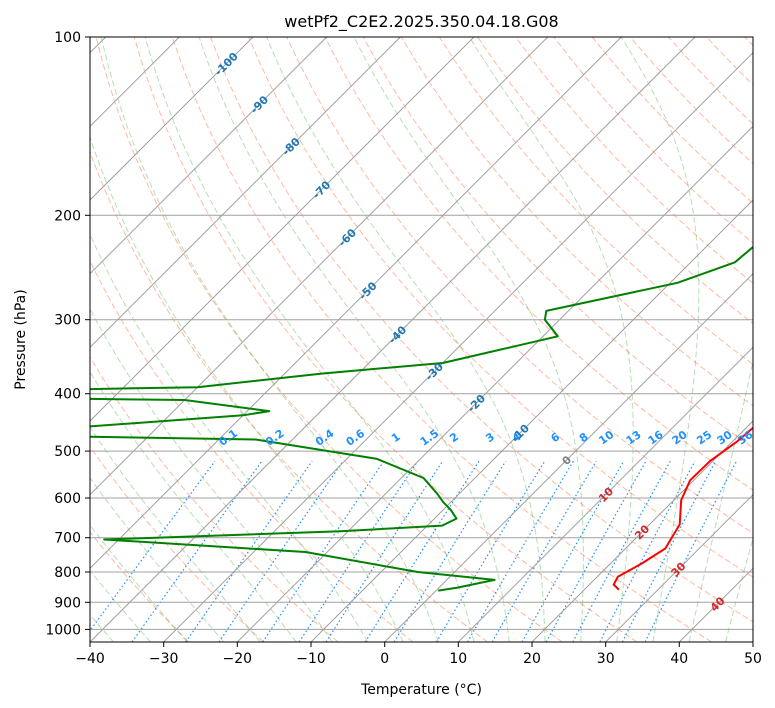 The width and height of the screenshot is (775, 708). Describe the element at coordinates (238, 659) in the screenshot. I see `x-tick-label: −20` at that location.